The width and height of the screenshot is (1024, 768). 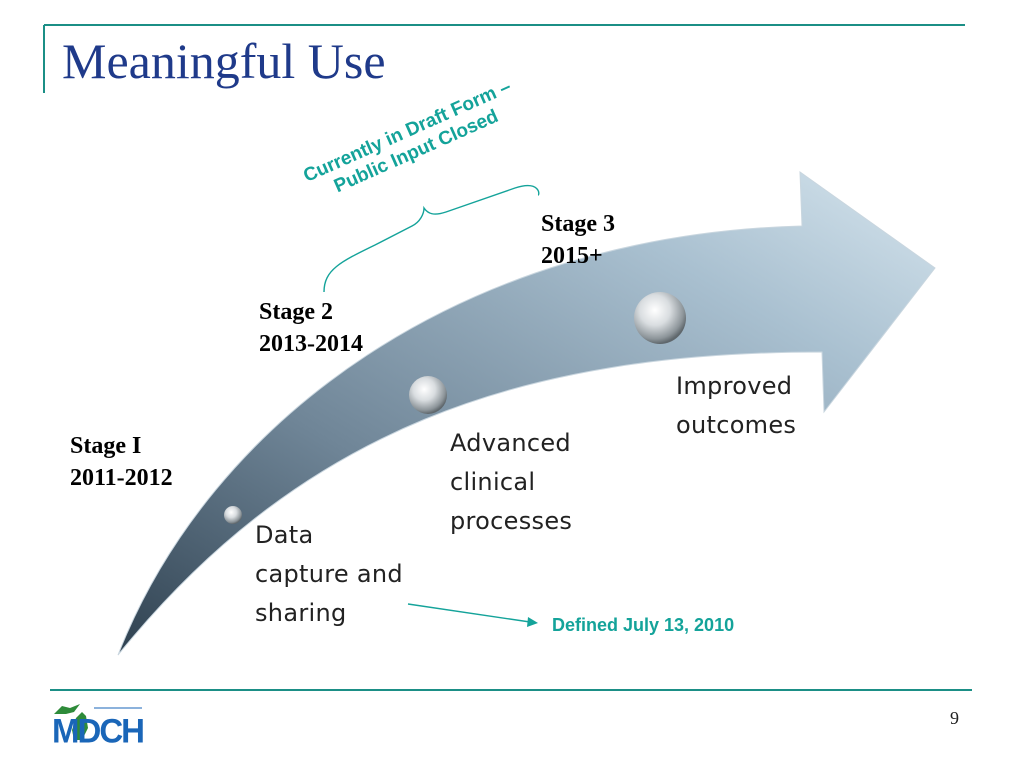 What do you see at coordinates (106, 446) in the screenshot?
I see `stage1-name: Stage I` at bounding box center [106, 446].